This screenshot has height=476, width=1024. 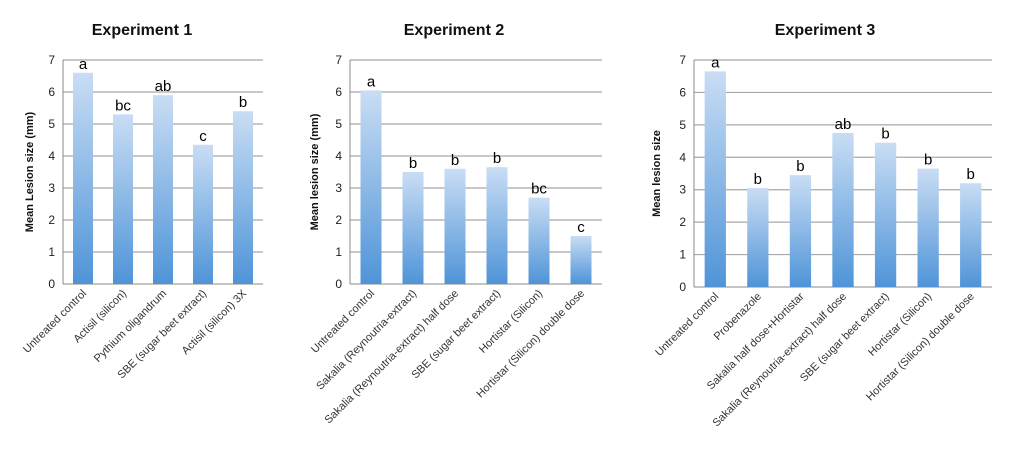 What do you see at coordinates (687, 325) in the screenshot?
I see `x-tick-label: Untreated control` at bounding box center [687, 325].